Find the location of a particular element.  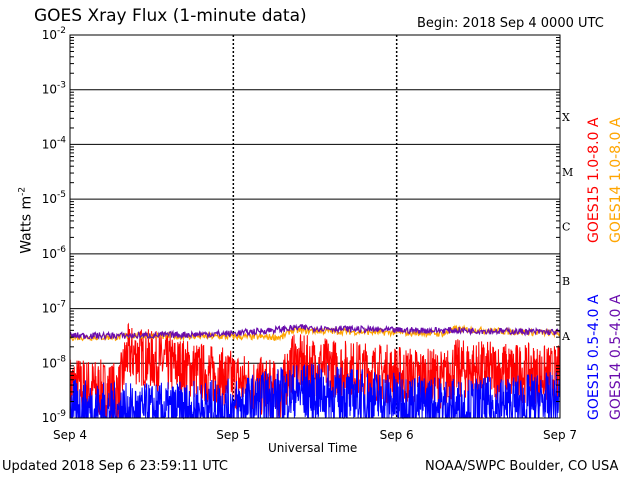

x-tick-label: Sep 7 is located at coordinates (560, 435).